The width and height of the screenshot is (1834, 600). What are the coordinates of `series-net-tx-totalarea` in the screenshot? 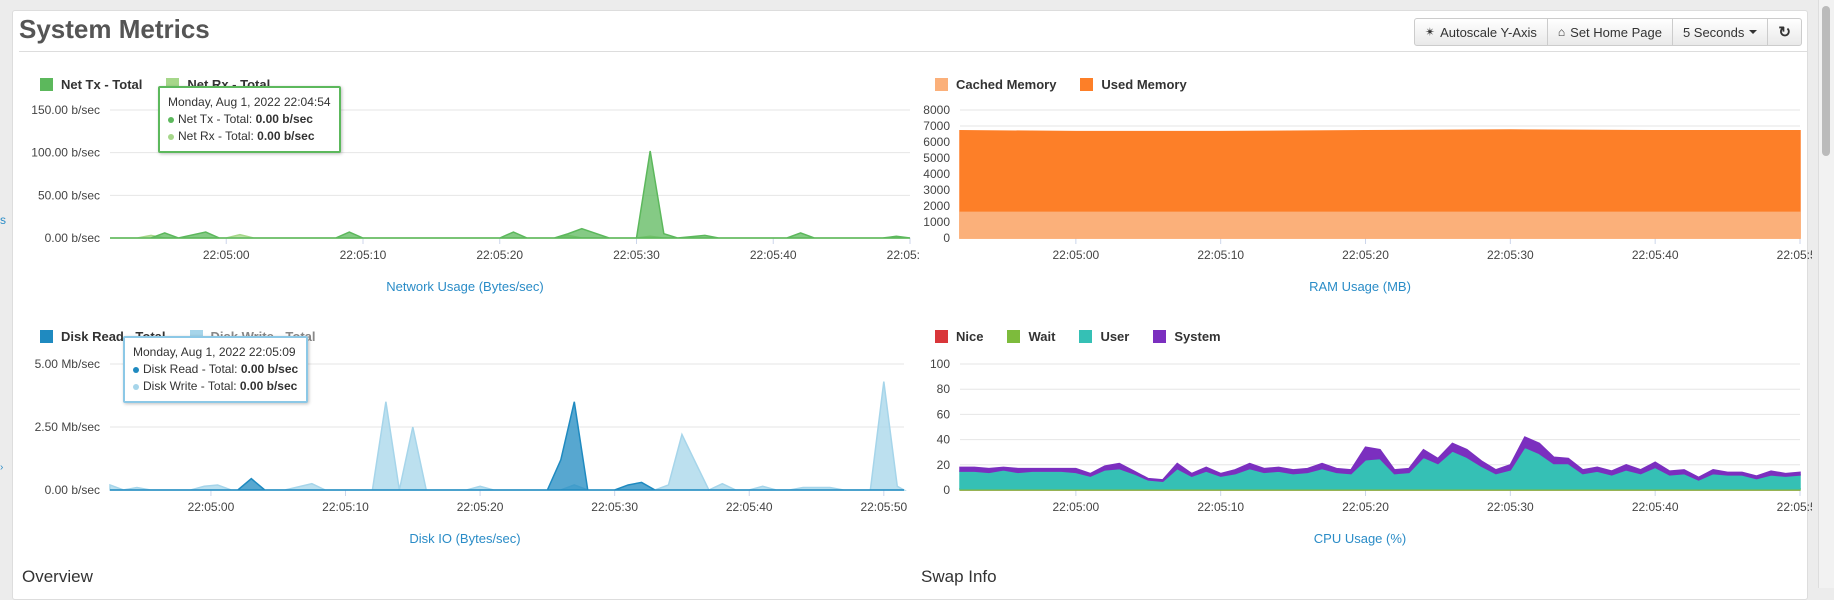 It's located at (510, 194).